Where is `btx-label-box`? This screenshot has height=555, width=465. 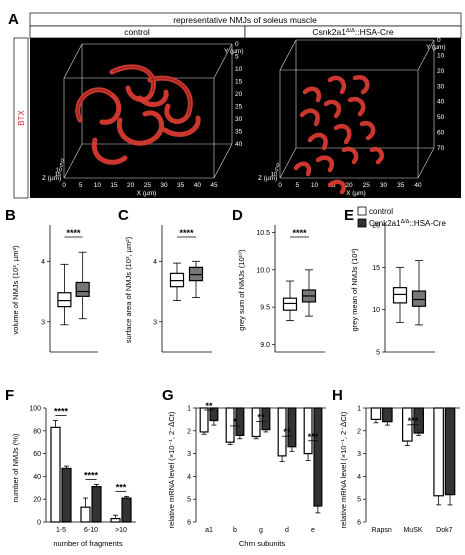 btx-label-box is located at coordinates (21, 118).